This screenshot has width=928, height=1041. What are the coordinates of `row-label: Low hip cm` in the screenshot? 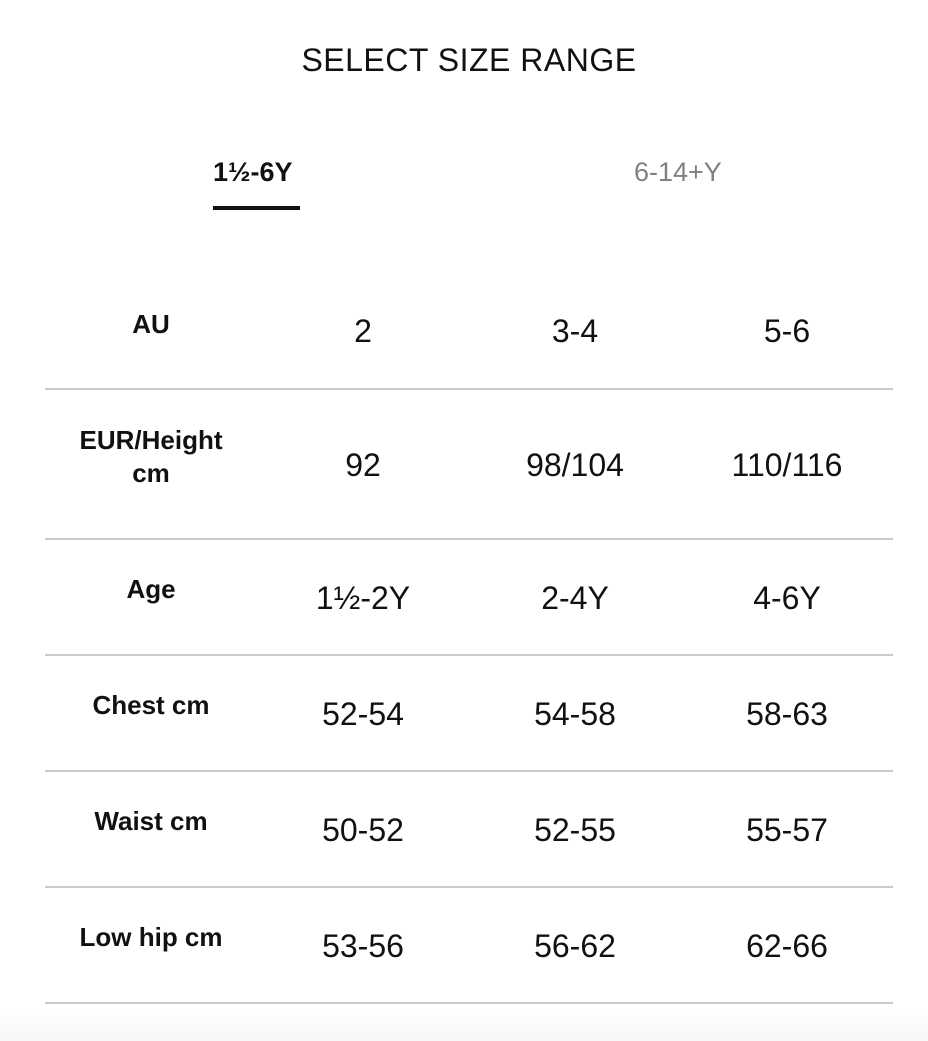 It's located at (151, 937).